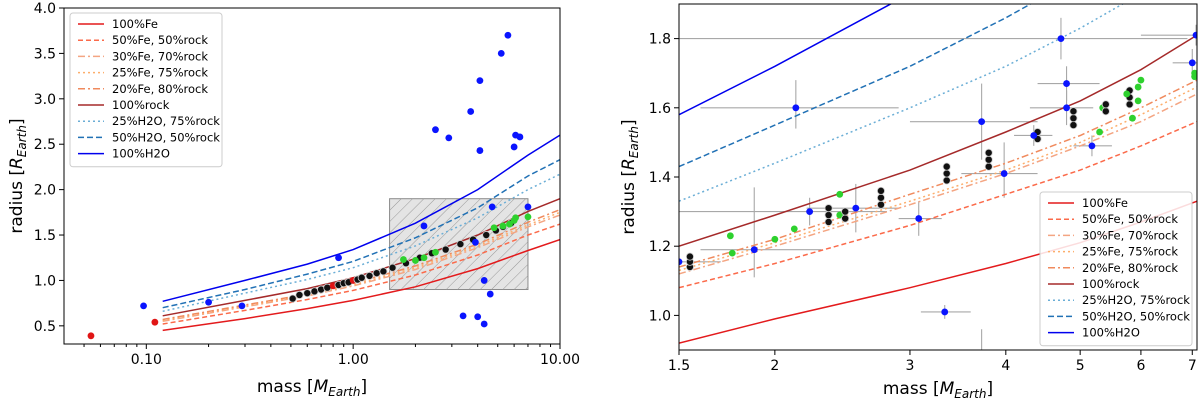 This screenshot has height=403, width=1200. Describe the element at coordinates (146, 360) in the screenshot. I see `x-tick-label: 0.10` at that location.